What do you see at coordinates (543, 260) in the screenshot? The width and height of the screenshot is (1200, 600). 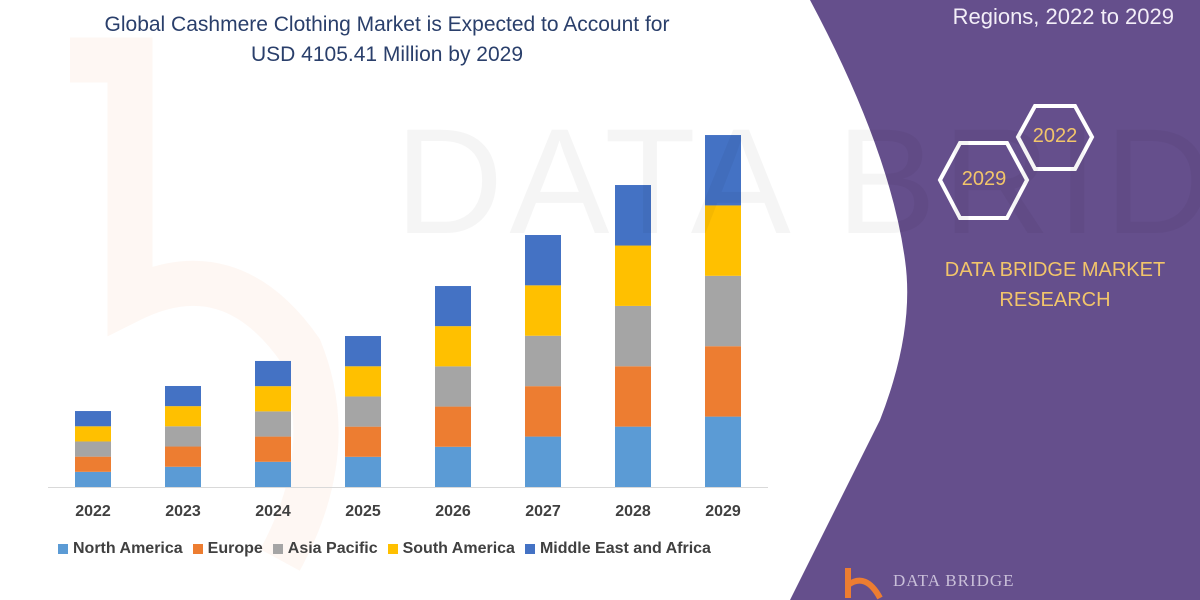 I see `bar-2027-middle-east-and-africa` at bounding box center [543, 260].